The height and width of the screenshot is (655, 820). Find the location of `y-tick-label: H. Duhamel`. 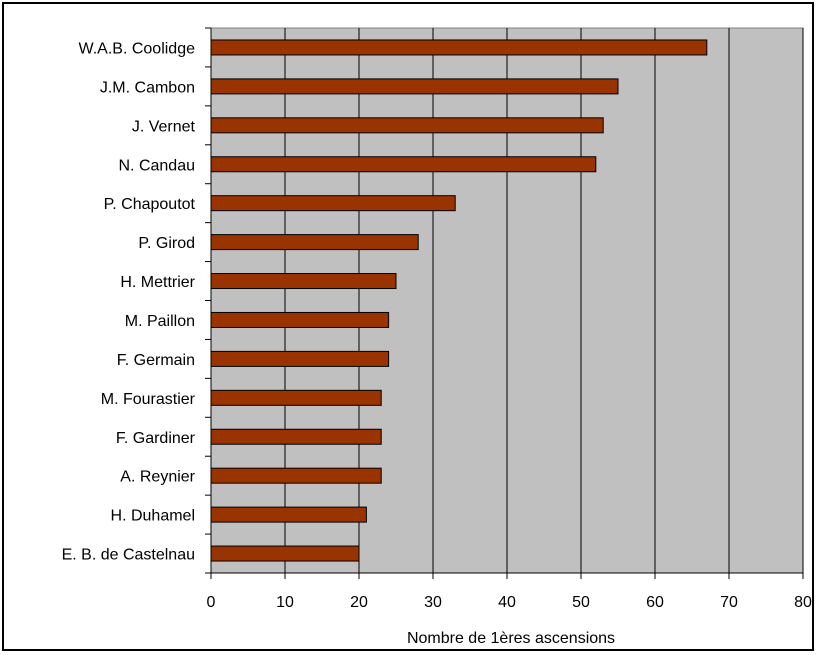

y-tick-label: H. Duhamel is located at coordinates (153, 516).